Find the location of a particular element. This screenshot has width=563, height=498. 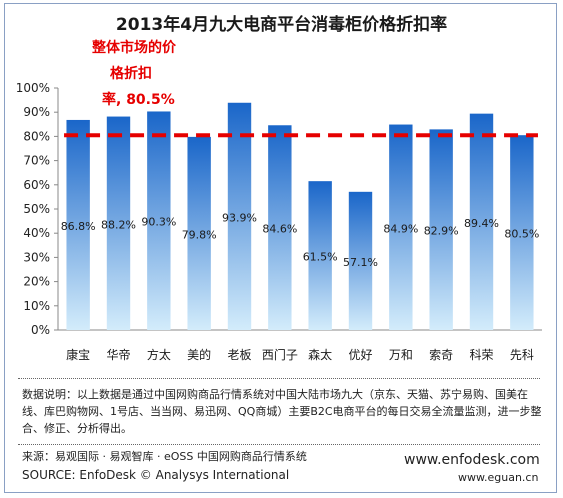

y-tick-label: 70% is located at coordinates (36, 161).